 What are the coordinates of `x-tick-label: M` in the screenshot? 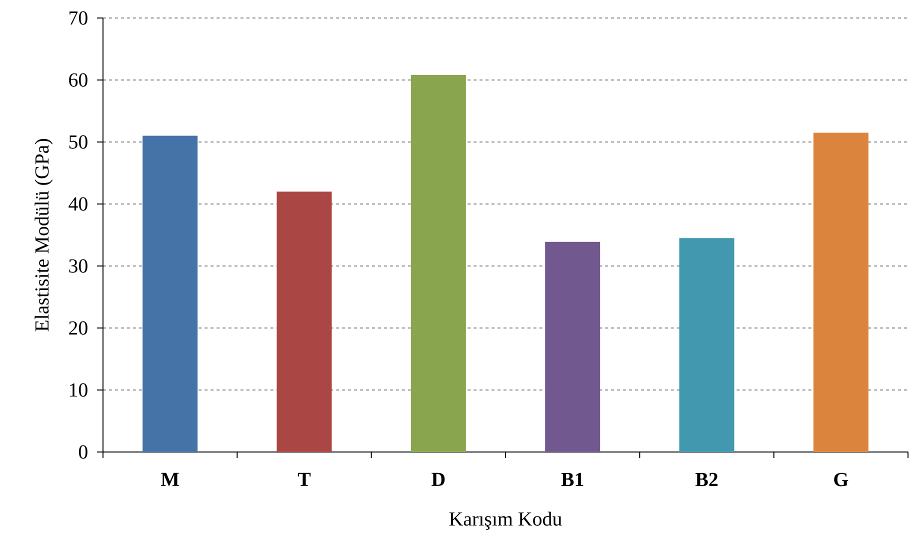 It's located at (170, 479).